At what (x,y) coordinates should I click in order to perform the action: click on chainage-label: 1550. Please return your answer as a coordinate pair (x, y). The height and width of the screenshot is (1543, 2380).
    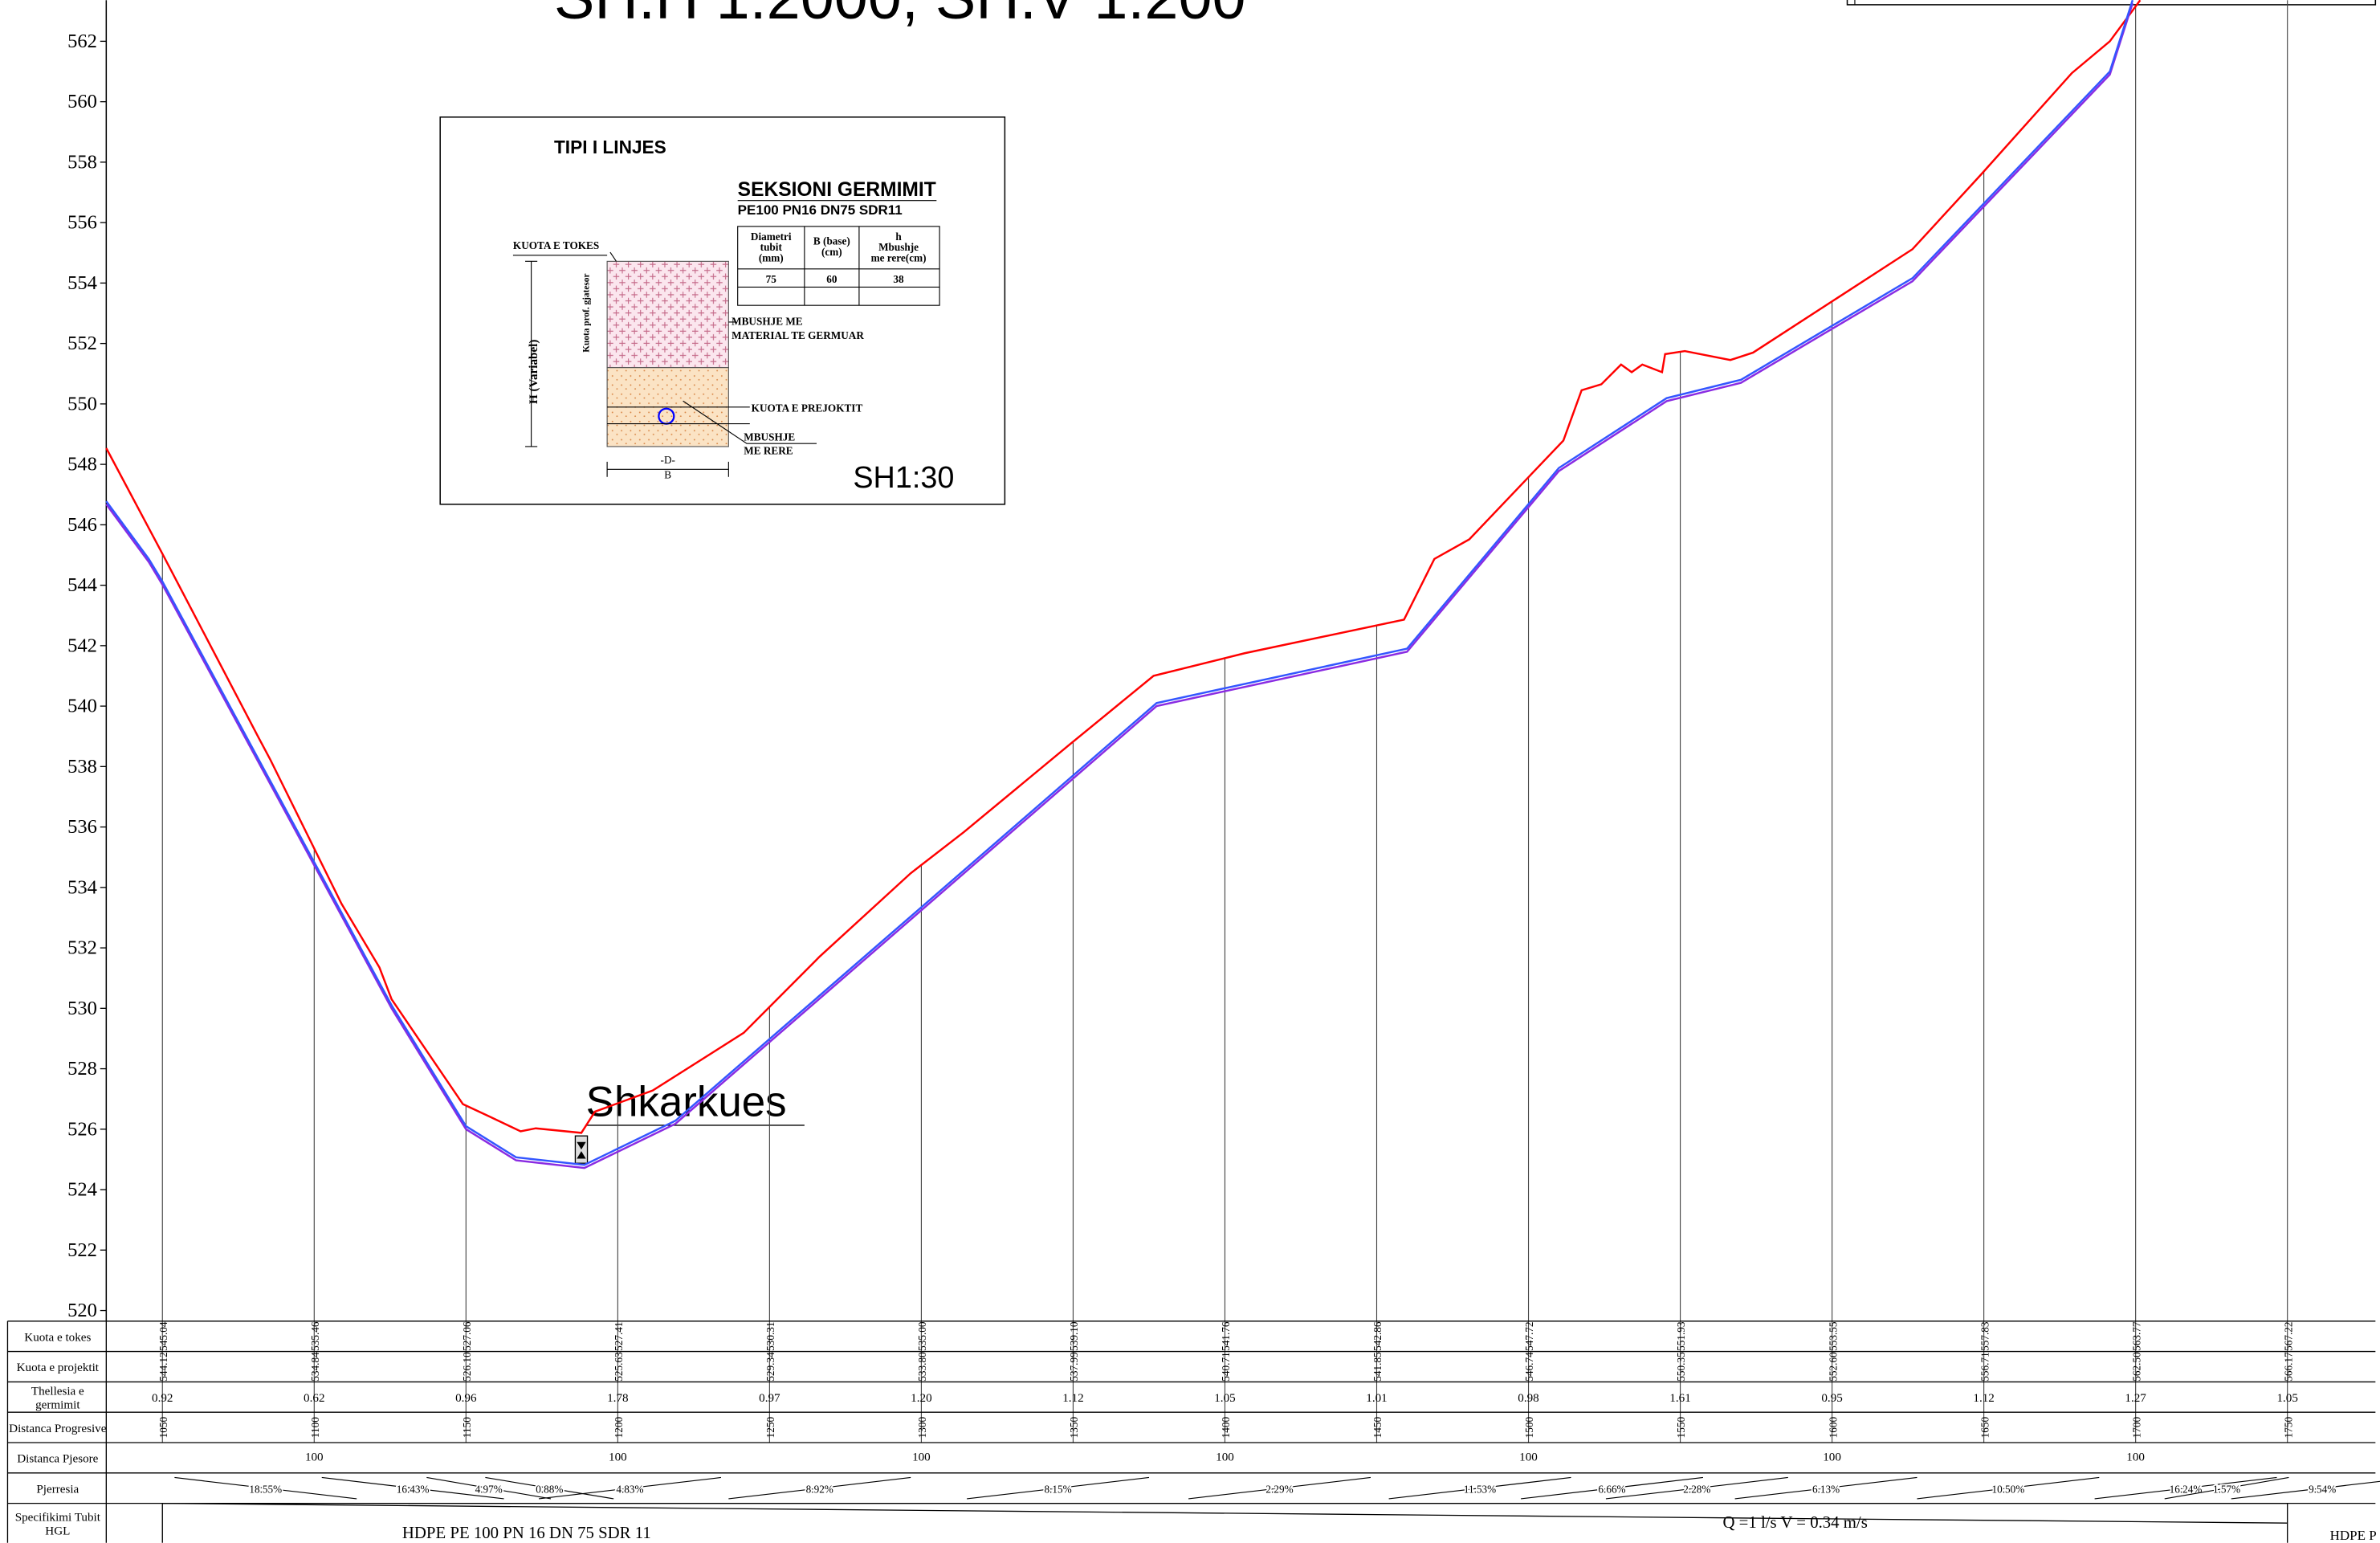
    Looking at the image, I should click on (1681, 1428).